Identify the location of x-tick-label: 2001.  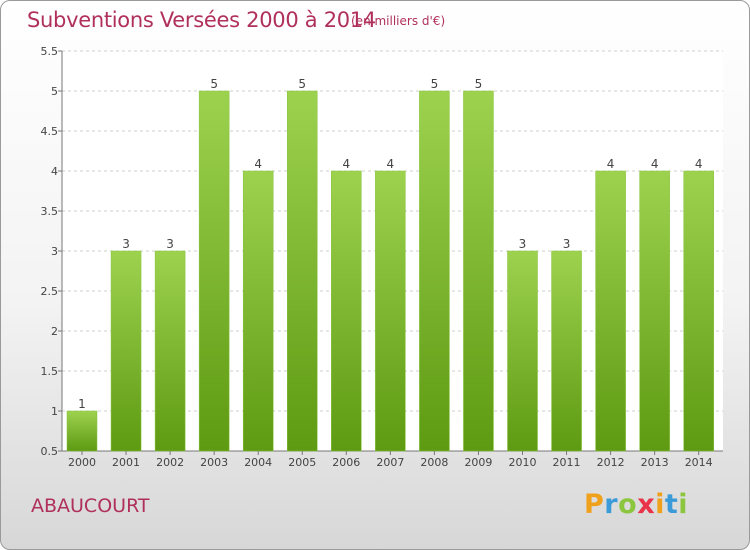
(126, 462).